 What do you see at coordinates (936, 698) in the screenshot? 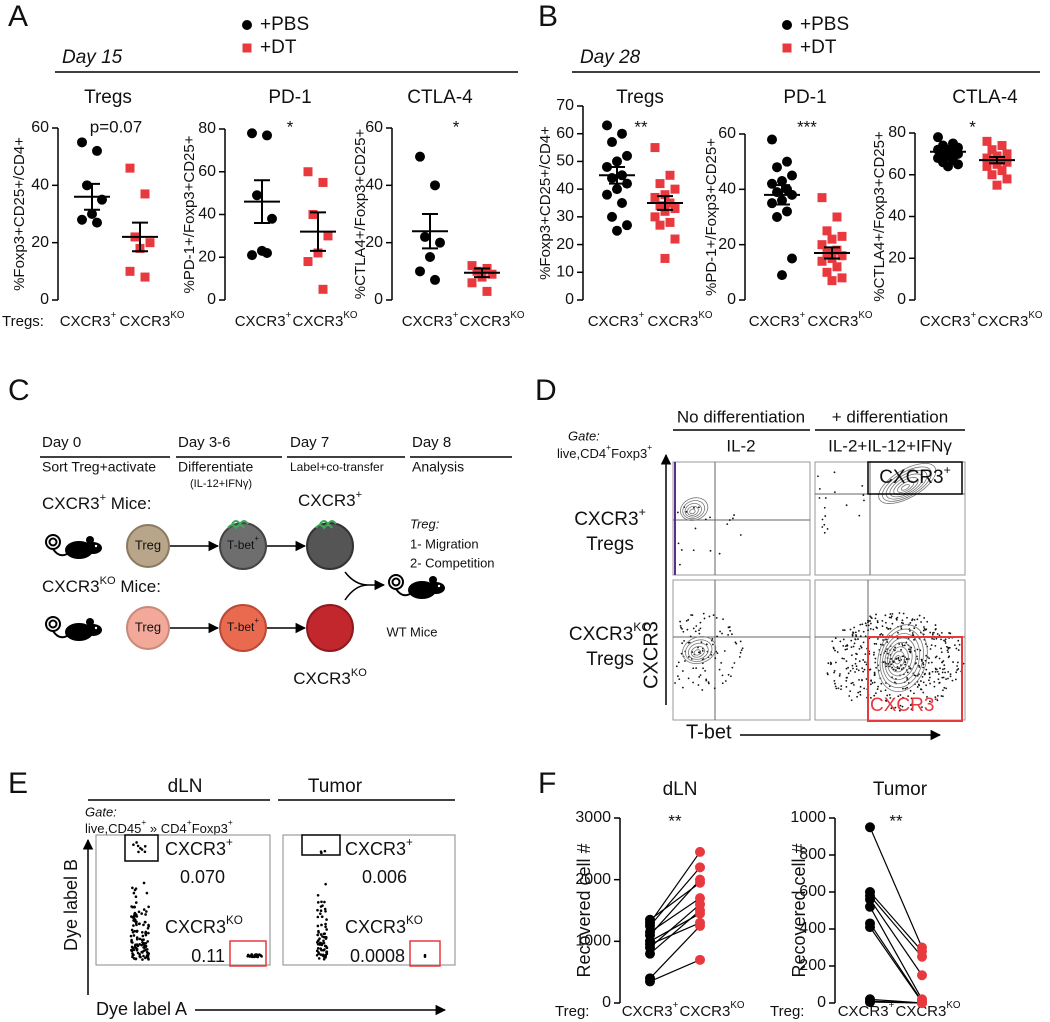
I see `superscript: -` at bounding box center [936, 698].